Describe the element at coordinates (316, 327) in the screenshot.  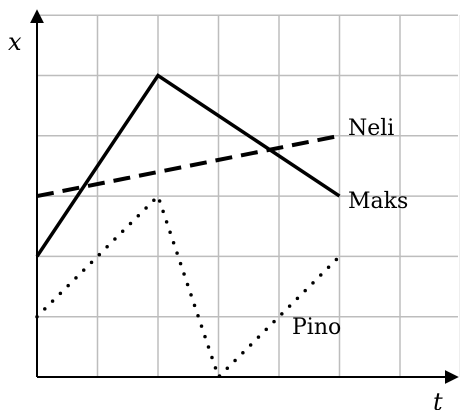
I see `series-label-pino: Pino` at that location.